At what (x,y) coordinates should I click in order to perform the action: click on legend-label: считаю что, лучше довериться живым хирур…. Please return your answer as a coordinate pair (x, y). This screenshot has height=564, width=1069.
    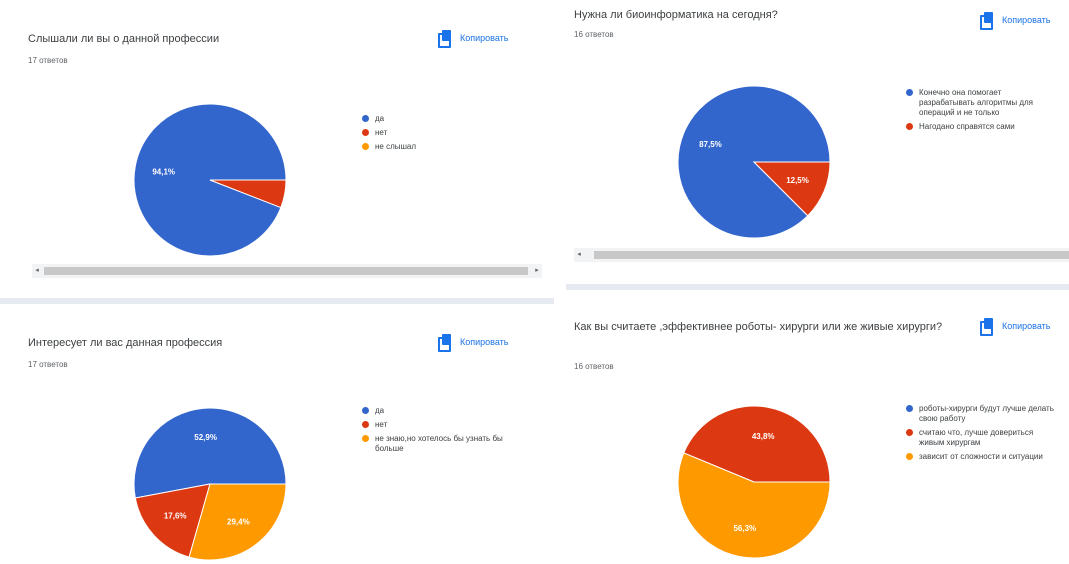
    Looking at the image, I should click on (976, 437).